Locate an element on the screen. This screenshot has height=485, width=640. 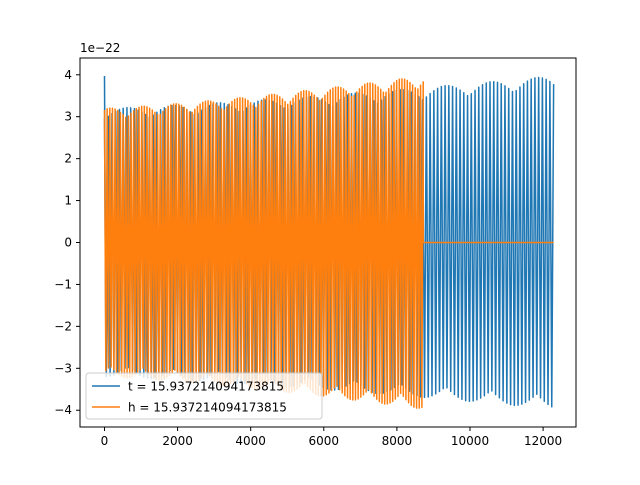
x-tick-label: 4000 is located at coordinates (250, 441).